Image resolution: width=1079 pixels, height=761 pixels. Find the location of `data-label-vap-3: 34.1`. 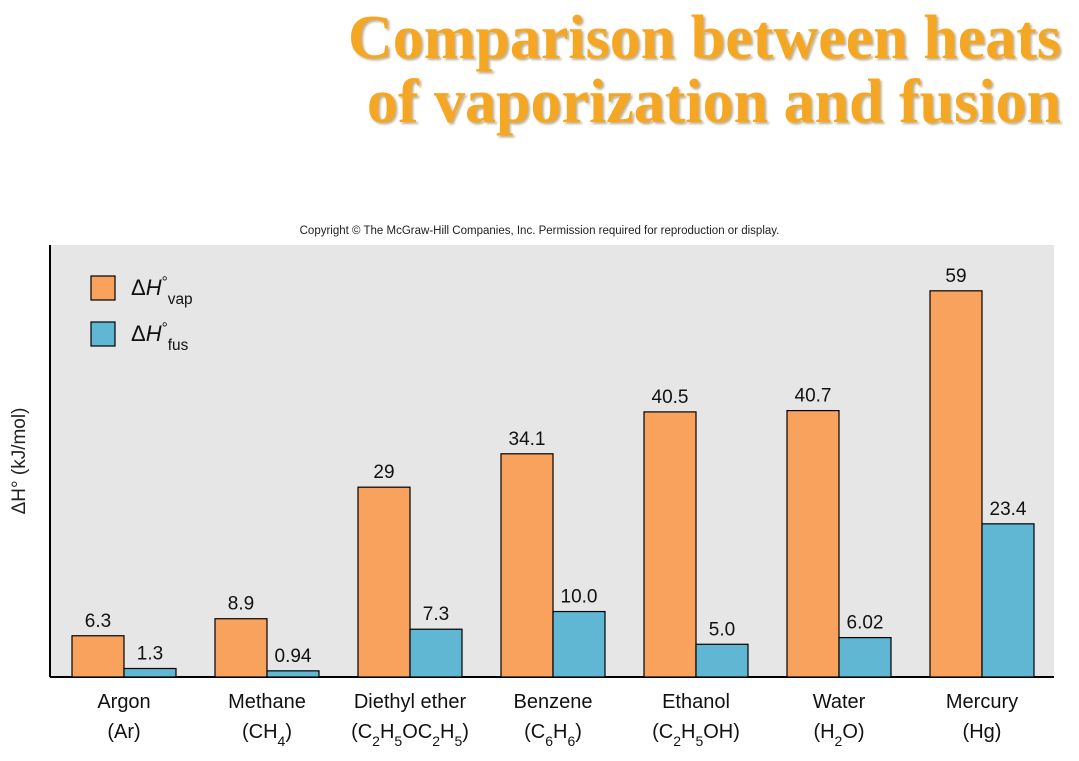

data-label-vap-3: 34.1 is located at coordinates (527, 439).